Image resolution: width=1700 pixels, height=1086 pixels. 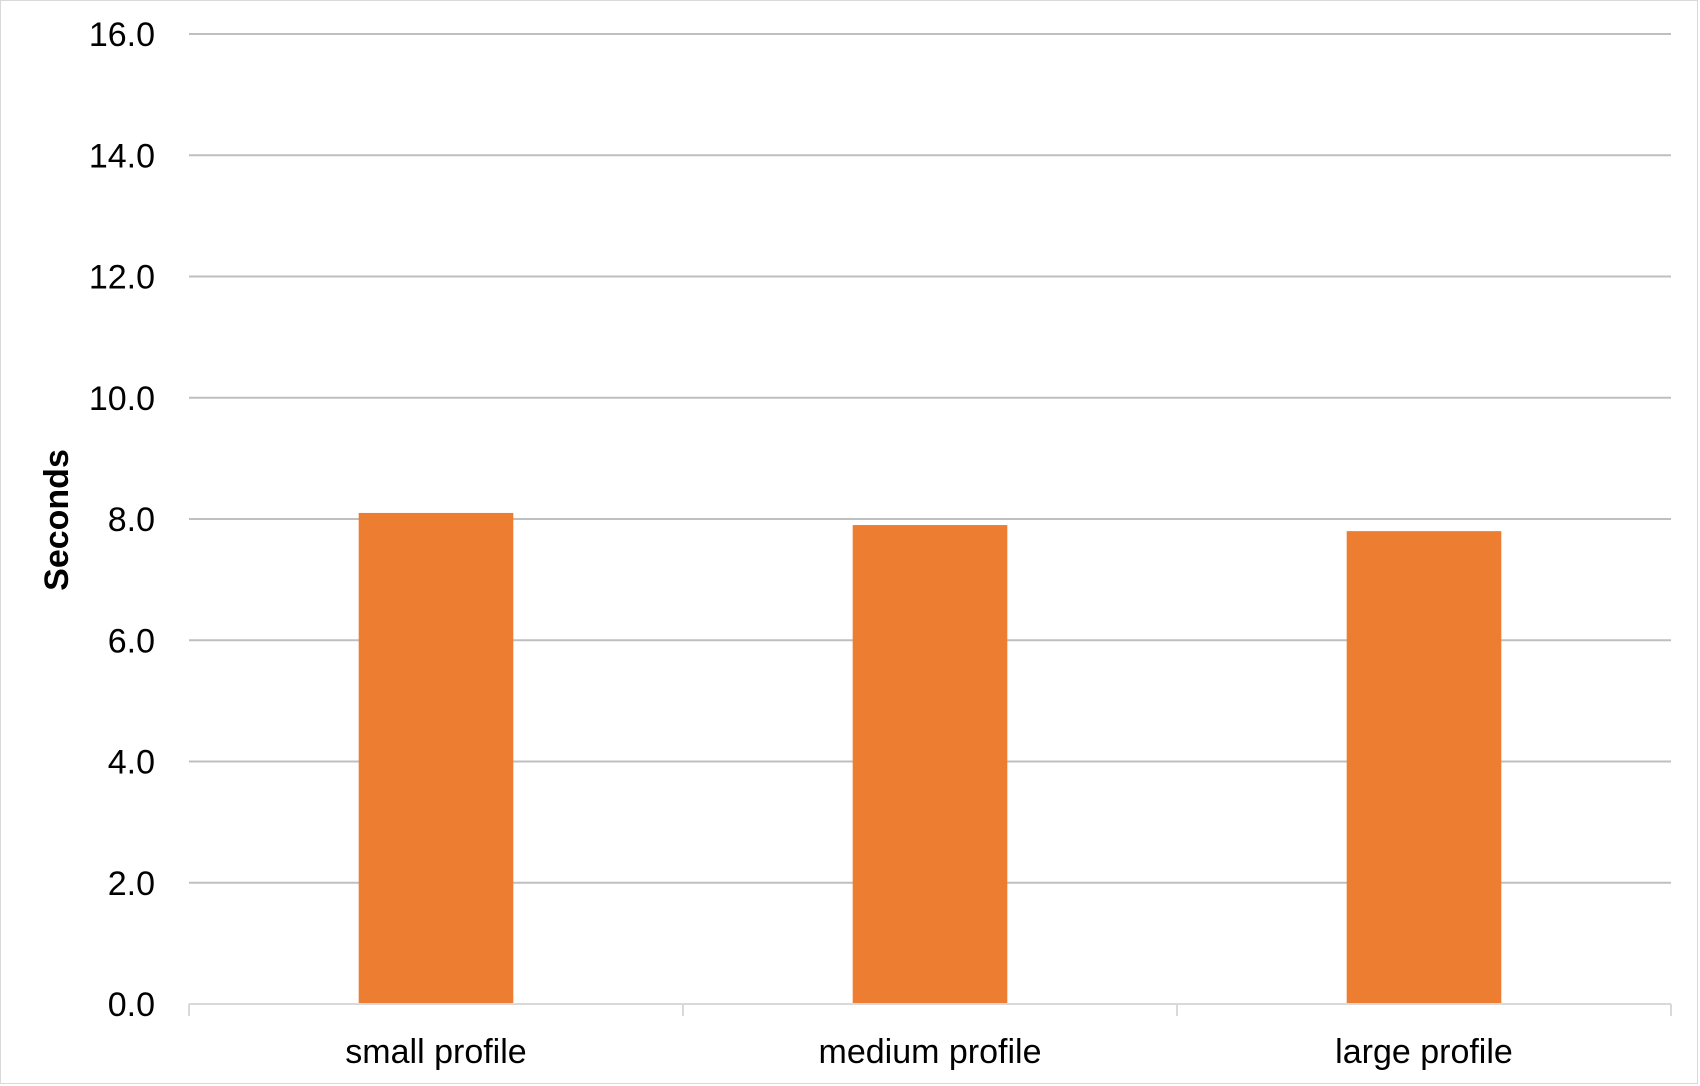 I want to click on bar-large-profile, so click(x=1424, y=767).